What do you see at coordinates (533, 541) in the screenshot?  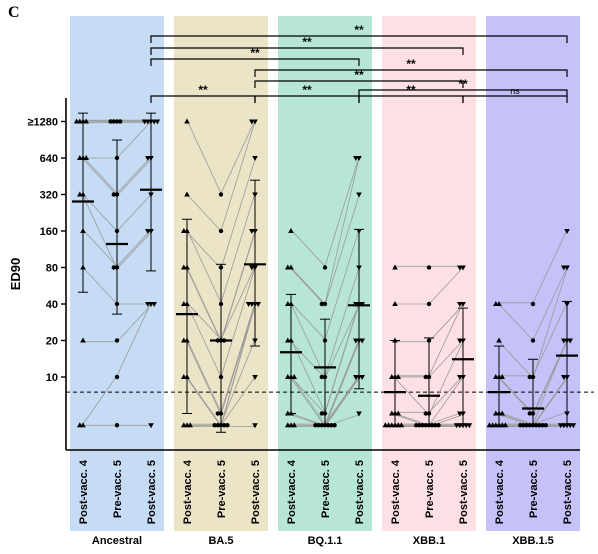 I see `group-label-4: XBB.1.5` at bounding box center [533, 541].